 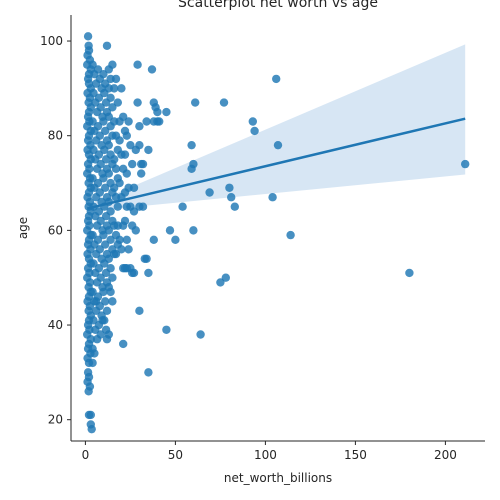 What do you see at coordinates (51, 41) in the screenshot?
I see `y-tick-label: 100` at bounding box center [51, 41].